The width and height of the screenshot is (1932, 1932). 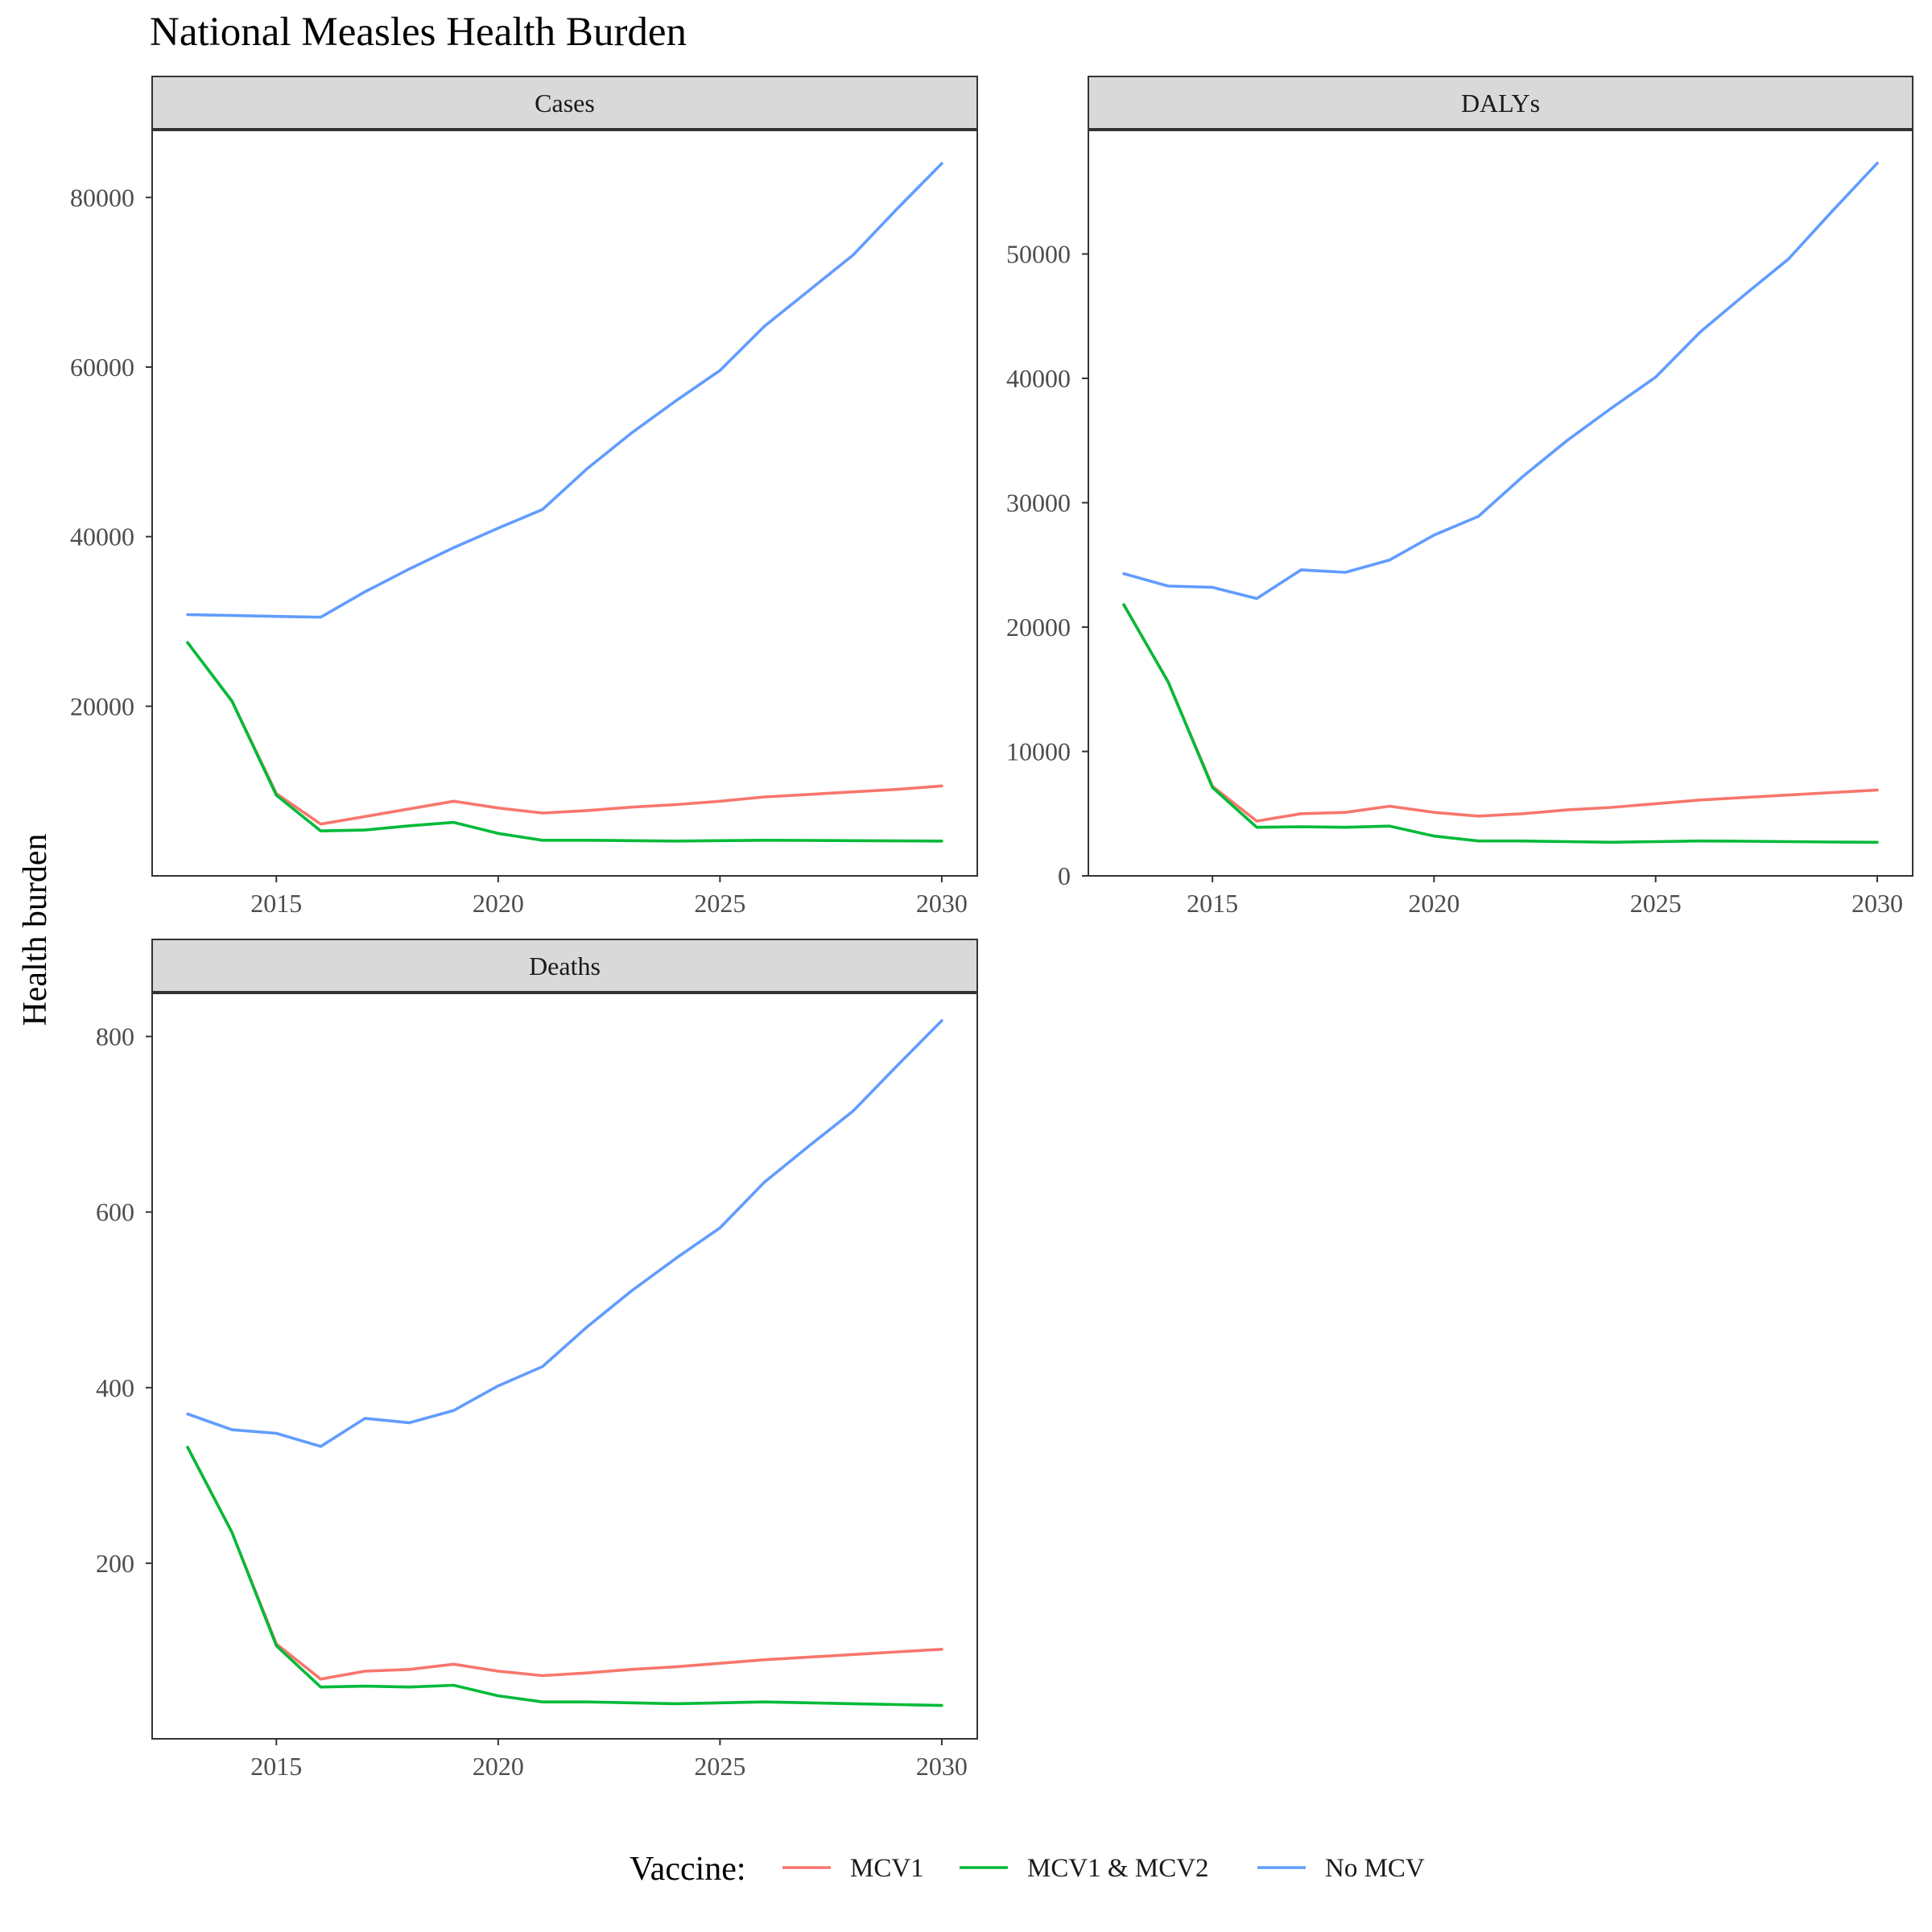 I want to click on strip-dalys, so click(x=1500, y=103).